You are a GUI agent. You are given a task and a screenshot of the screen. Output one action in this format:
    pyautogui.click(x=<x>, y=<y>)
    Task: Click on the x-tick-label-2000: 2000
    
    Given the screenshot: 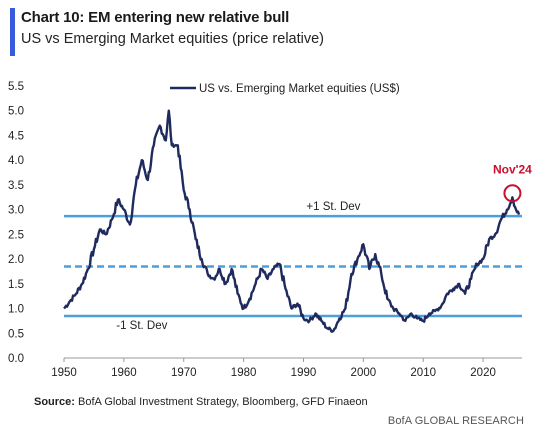 What is the action you would take?
    pyautogui.click(x=364, y=373)
    